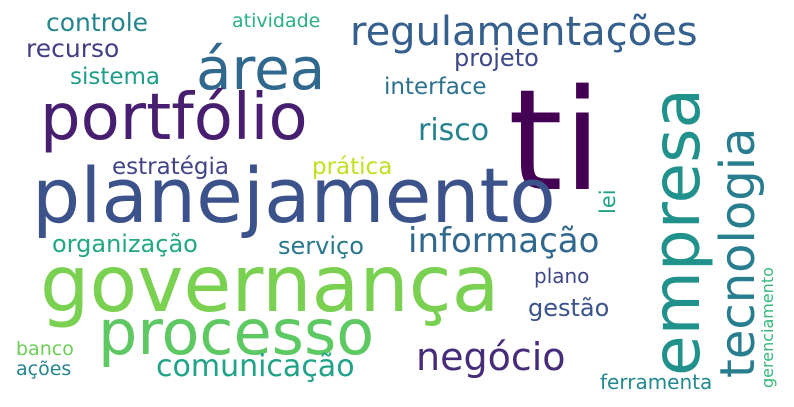 The image size is (794, 407). Describe the element at coordinates (115, 77) in the screenshot. I see `word-sistema: sistema` at that location.